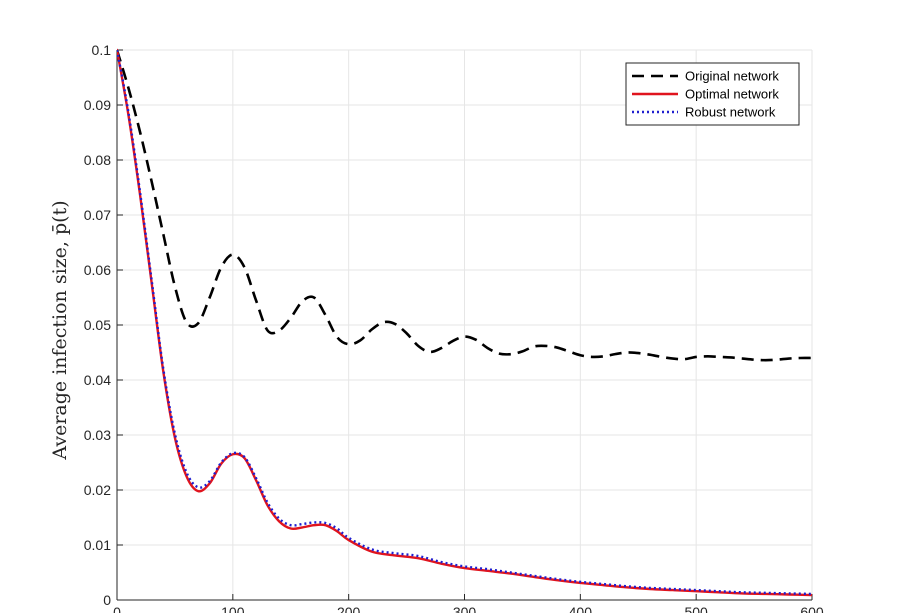 Image resolution: width=897 pixels, height=613 pixels. I want to click on y-tick-label: 0.06, so click(97, 270).